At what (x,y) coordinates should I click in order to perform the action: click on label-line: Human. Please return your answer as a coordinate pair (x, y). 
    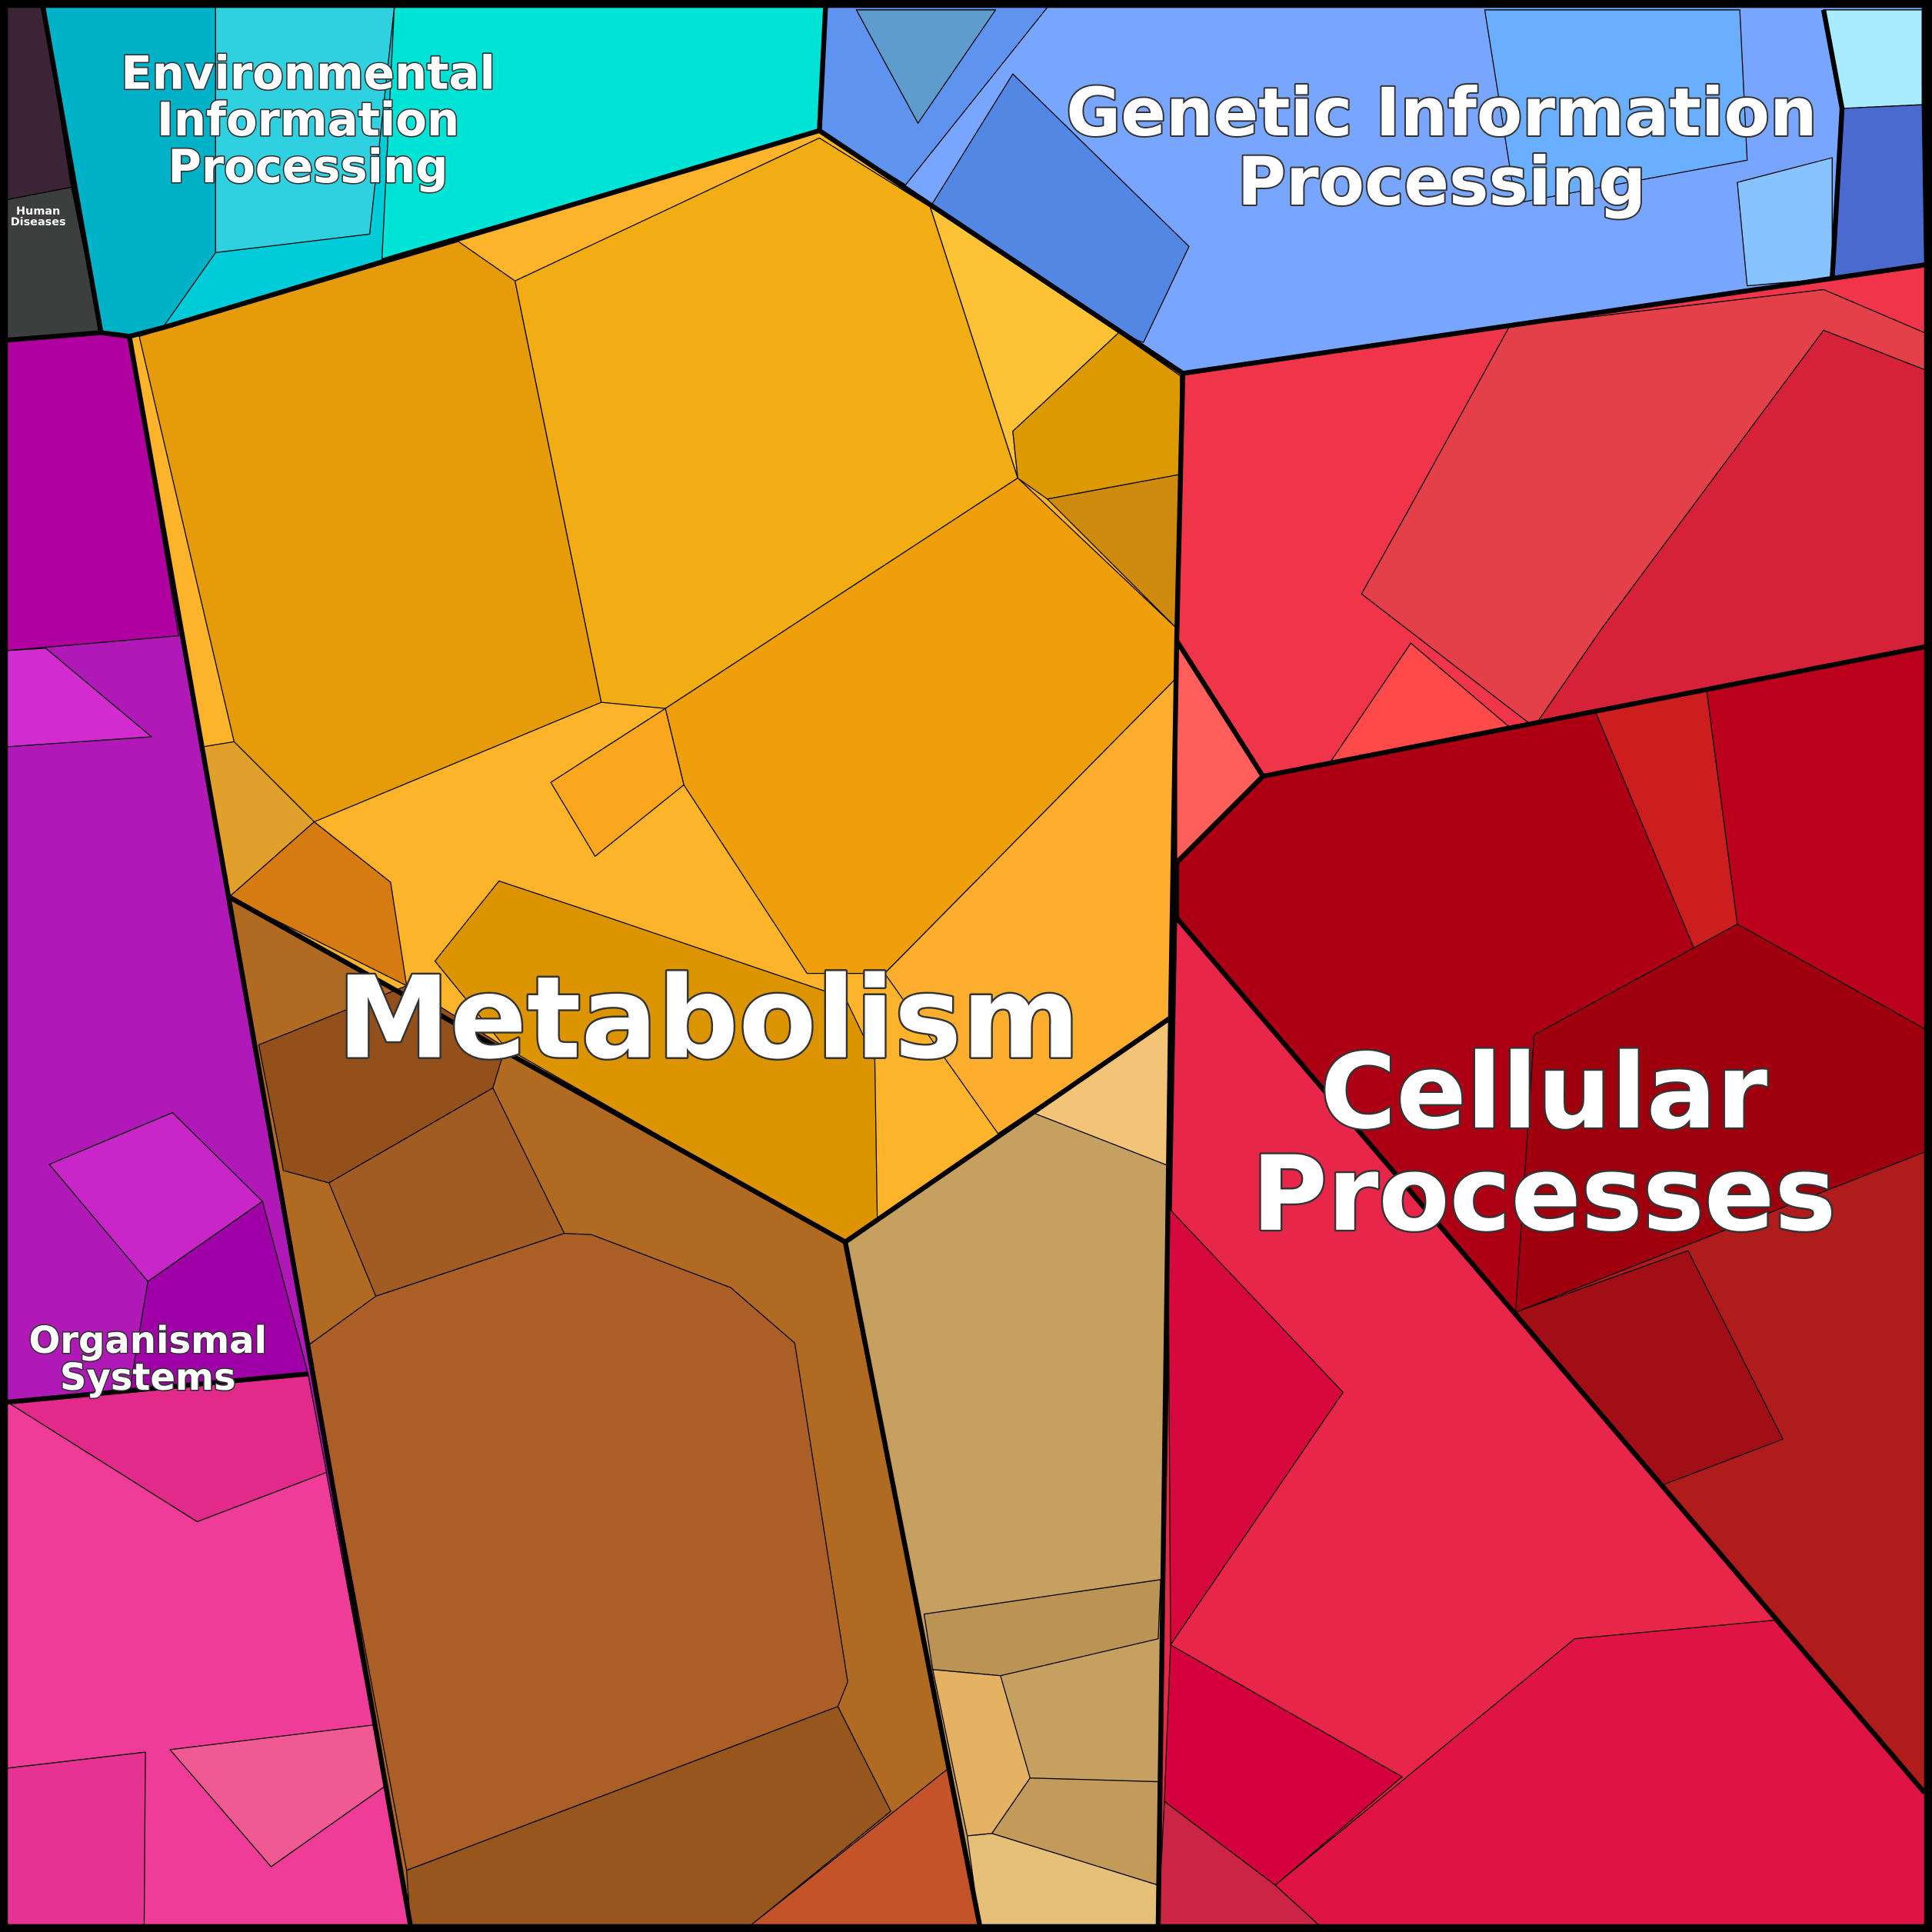
    Looking at the image, I should click on (38, 211).